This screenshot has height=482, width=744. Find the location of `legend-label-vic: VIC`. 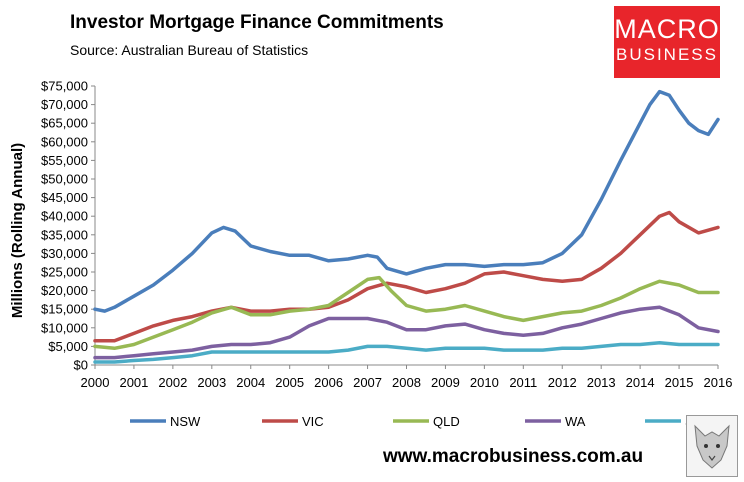

legend-label-vic: VIC is located at coordinates (313, 421).